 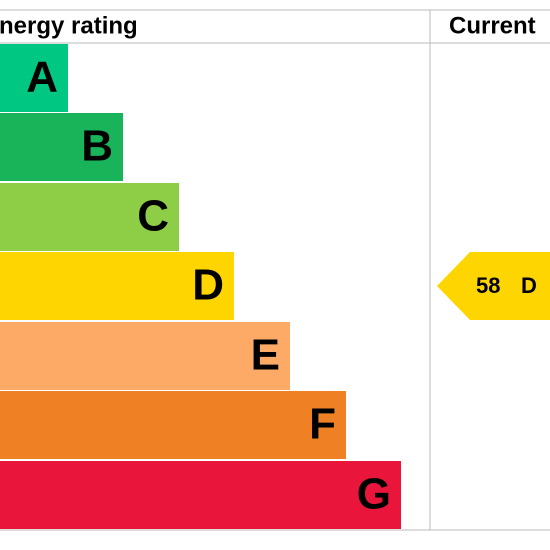 I want to click on current-score: 58, so click(x=488, y=285).